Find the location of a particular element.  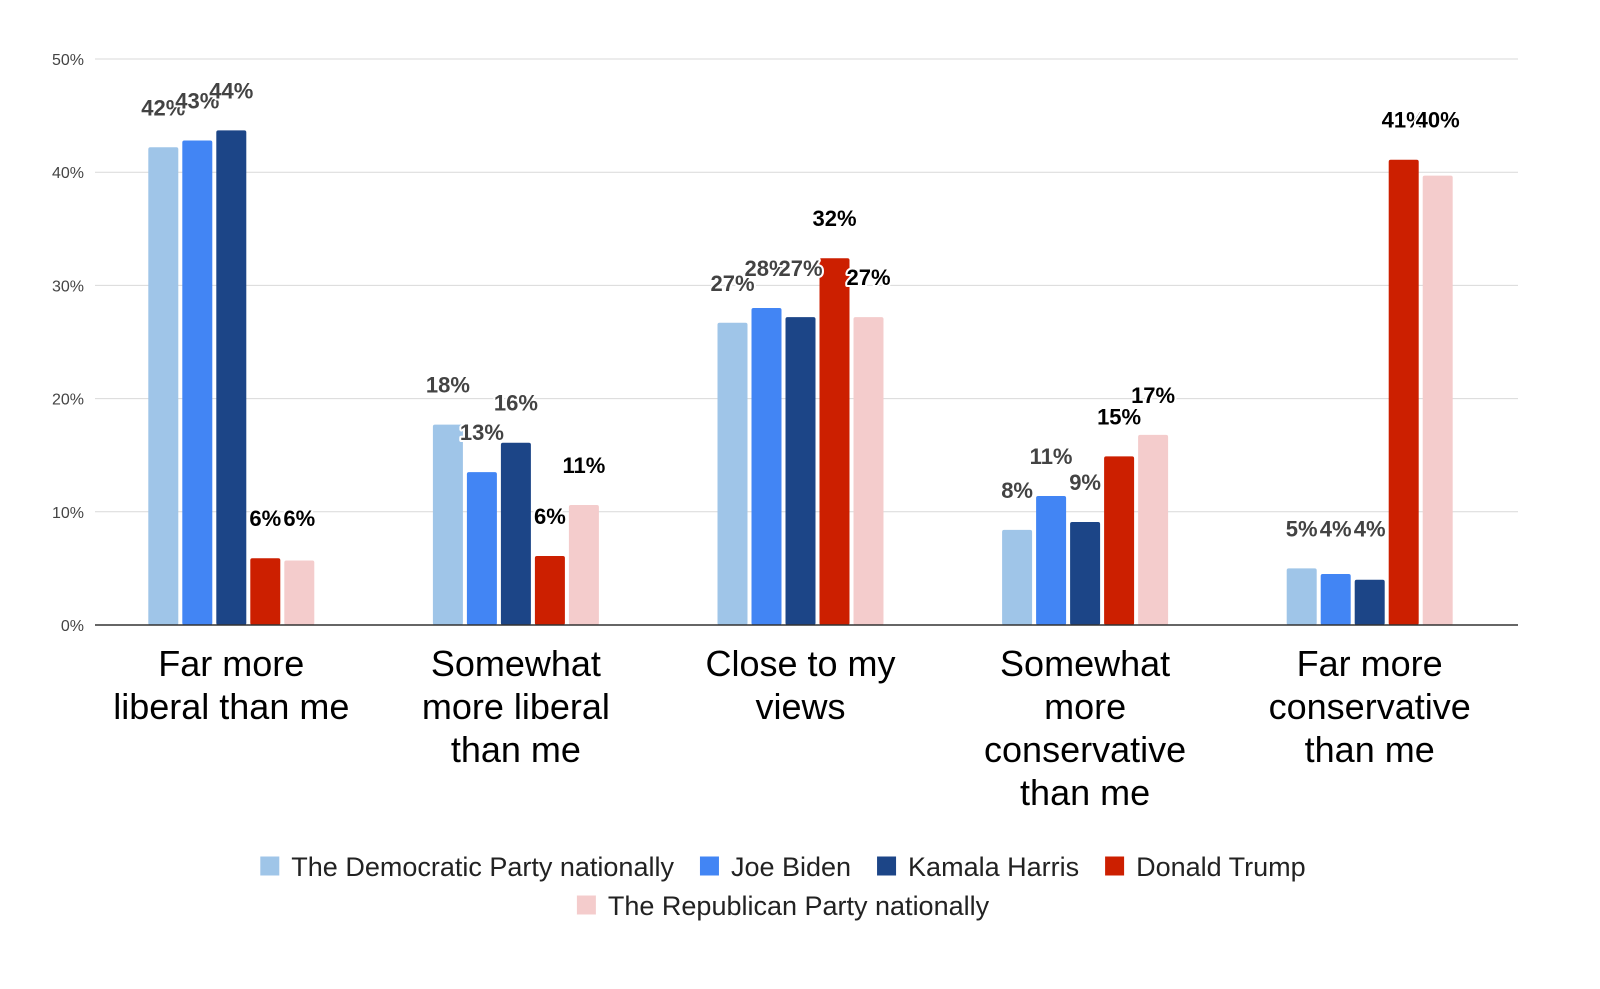

y-tick-label: 30% is located at coordinates (68, 286).